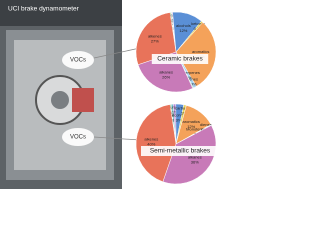 The width and height of the screenshot is (320, 240). I want to click on label-bar, so click(61, 13).